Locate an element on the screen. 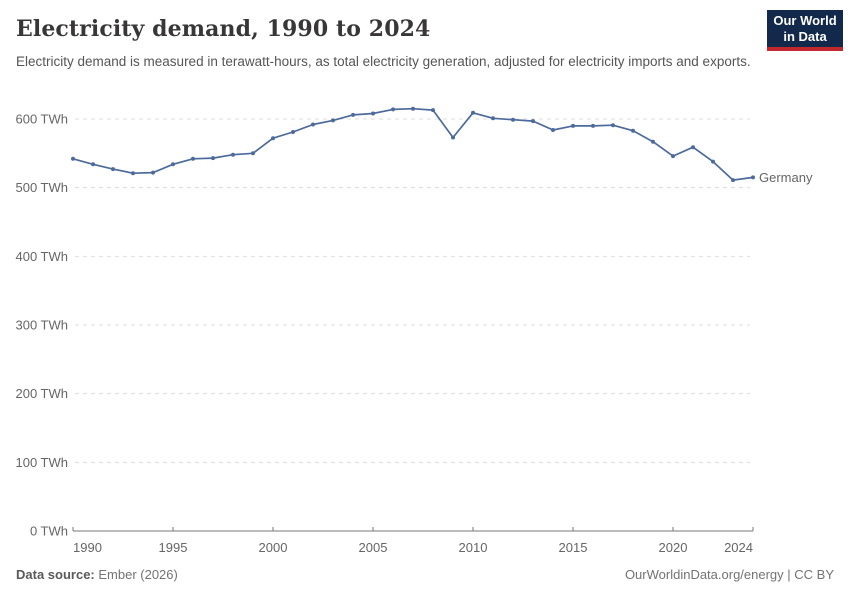  x-tick-label: 2020 is located at coordinates (673, 547).